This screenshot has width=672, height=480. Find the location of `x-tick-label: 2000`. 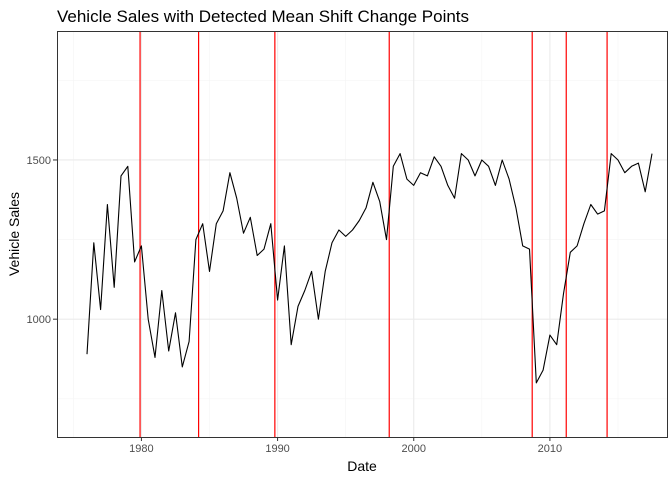

x-tick-label: 2000 is located at coordinates (413, 449).